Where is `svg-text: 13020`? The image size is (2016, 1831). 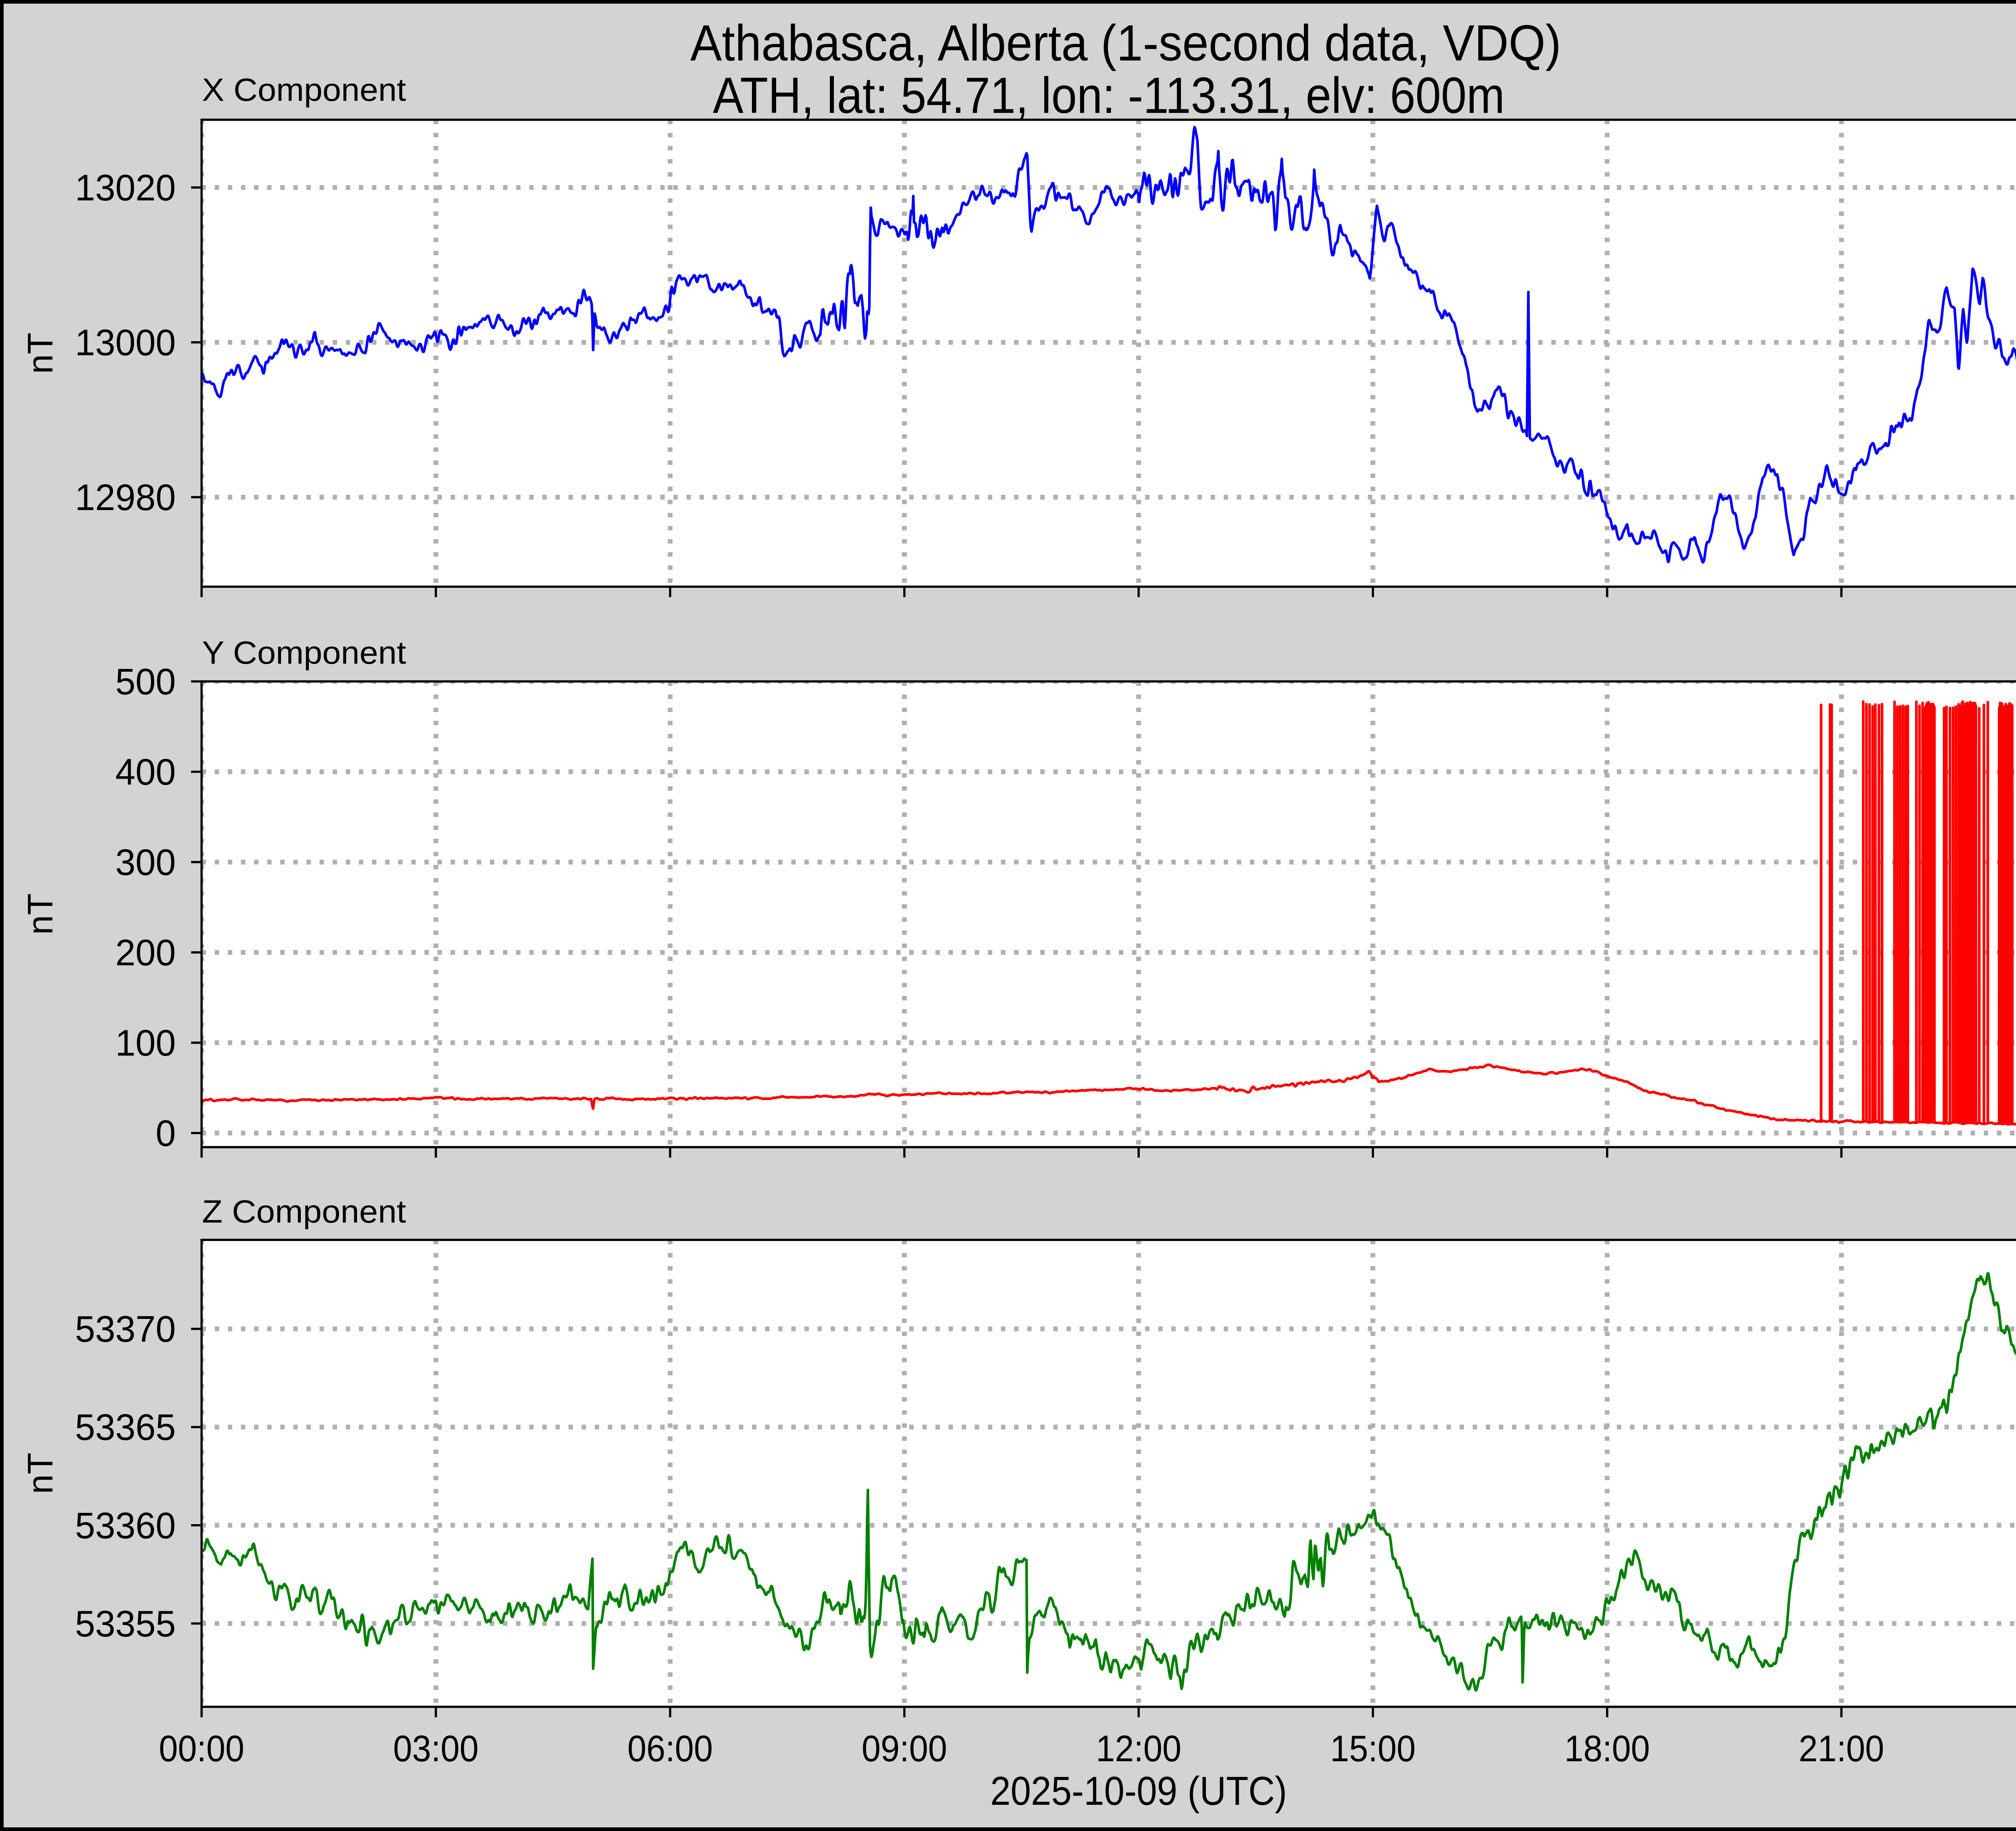 svg-text: 13020 is located at coordinates (126, 187).